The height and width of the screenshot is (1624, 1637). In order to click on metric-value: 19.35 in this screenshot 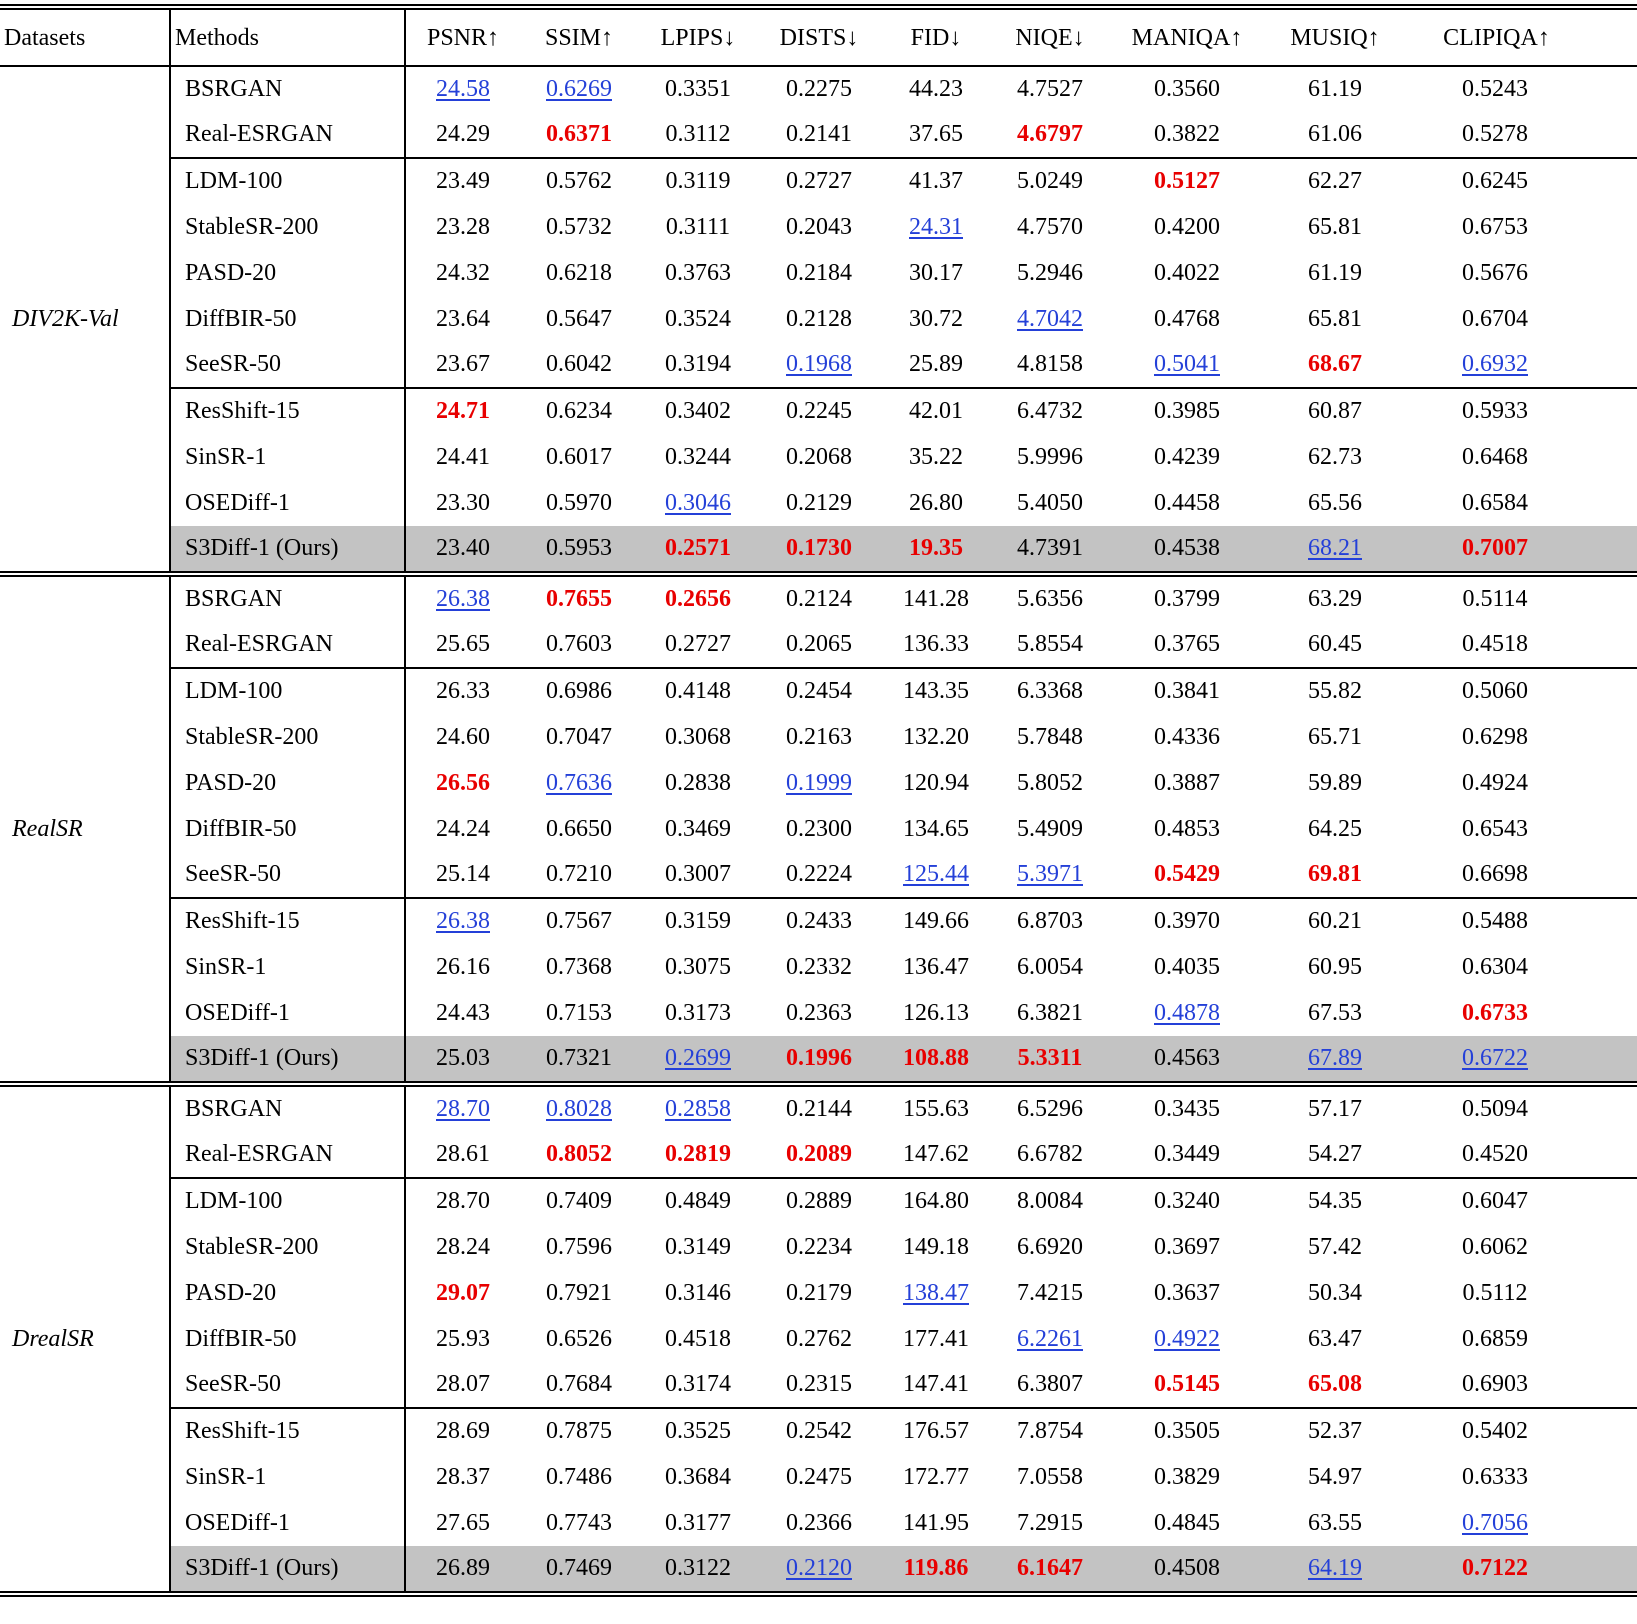, I will do `click(936, 549)`.